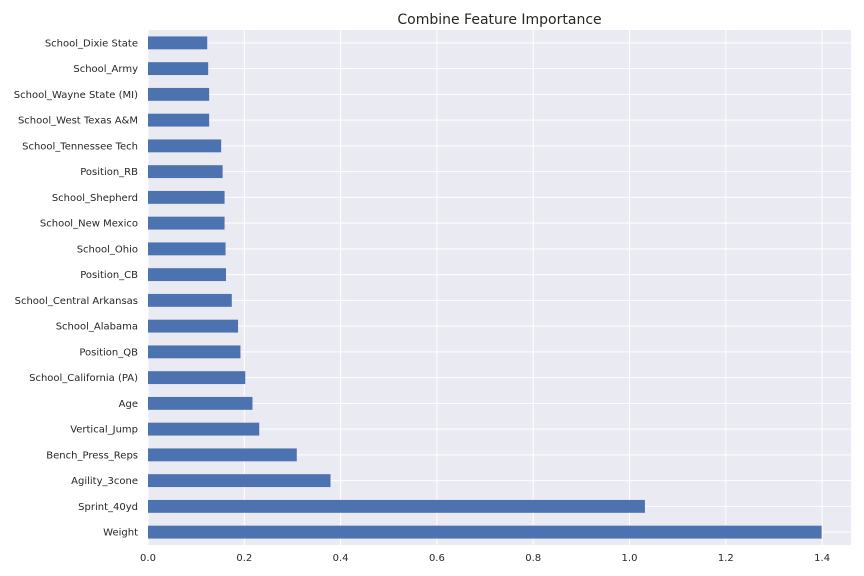 The width and height of the screenshot is (864, 576). I want to click on y-tick-label: Age, so click(128, 404).